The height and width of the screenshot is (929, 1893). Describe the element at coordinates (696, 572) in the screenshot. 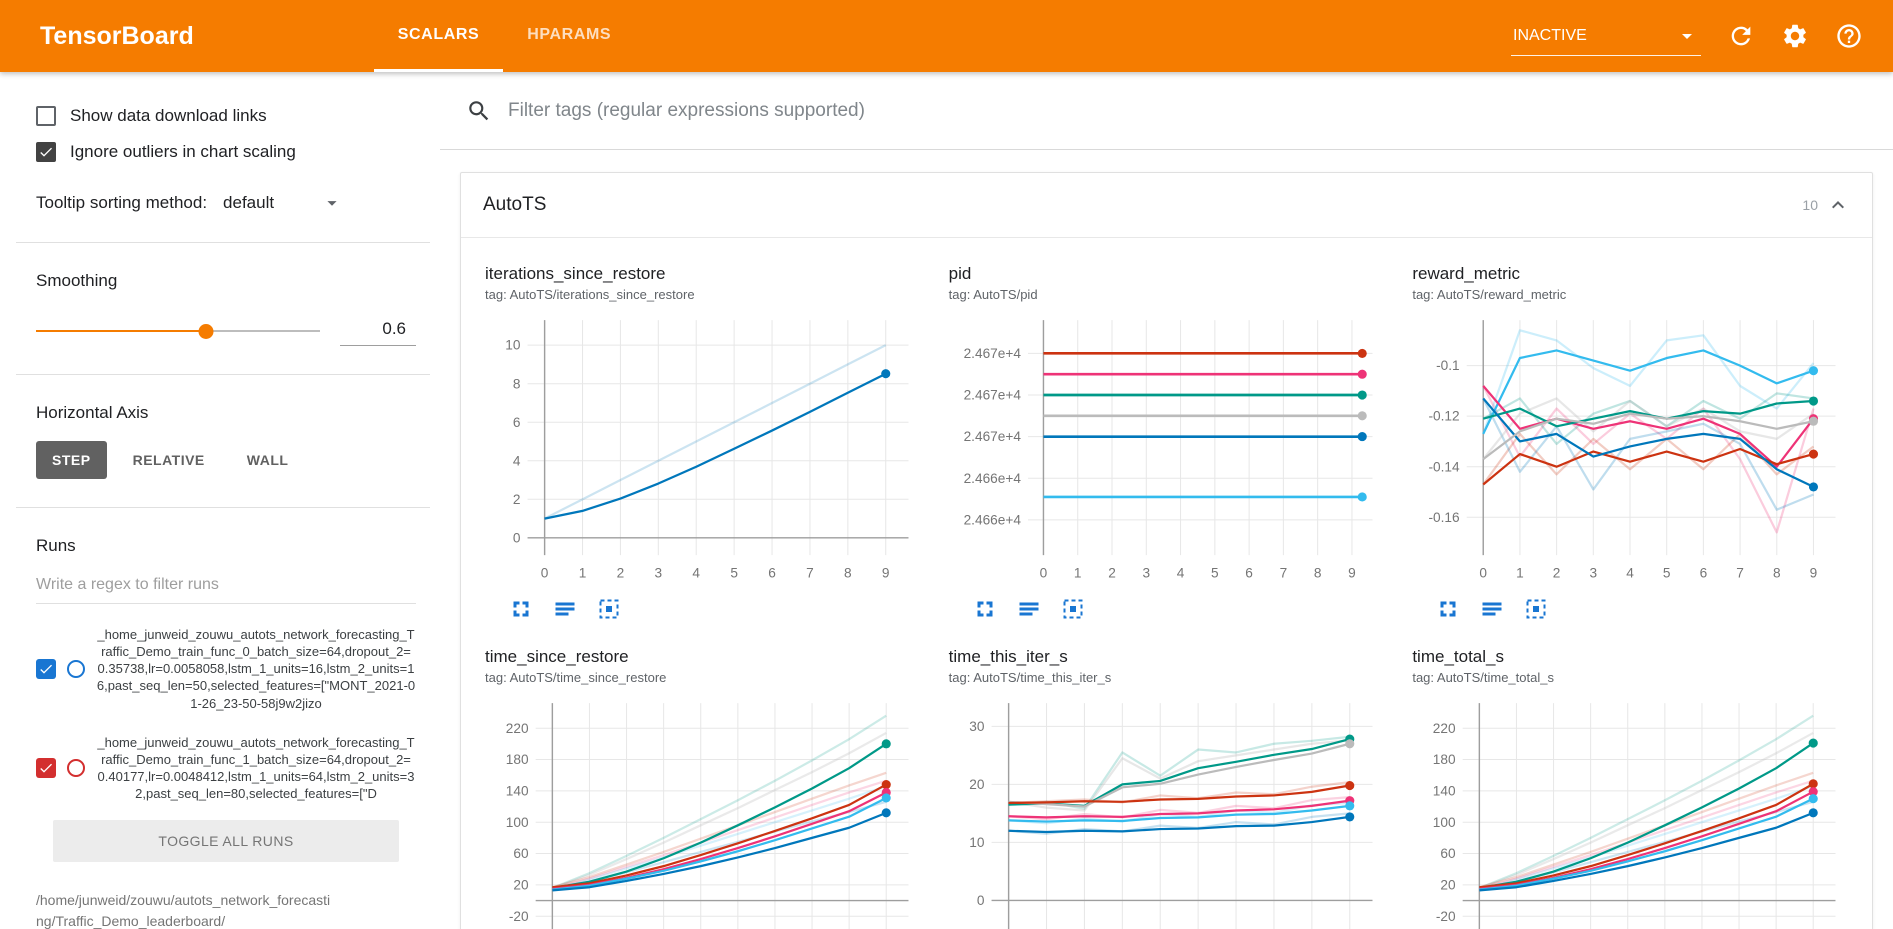

I see `svg-text: 4` at that location.